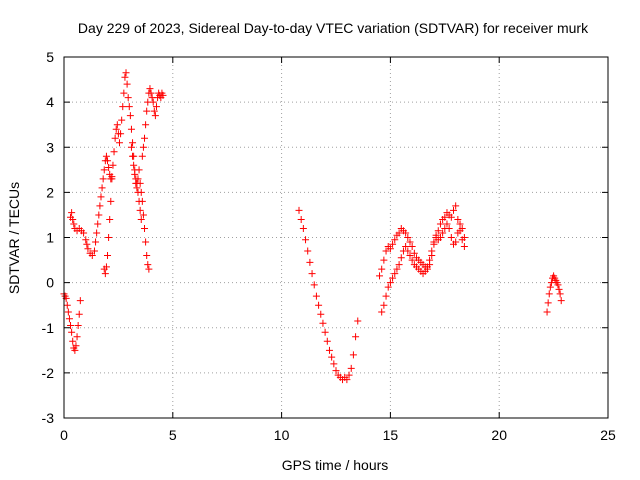  What do you see at coordinates (48, 418) in the screenshot?
I see `y-tick-label: -3` at bounding box center [48, 418].